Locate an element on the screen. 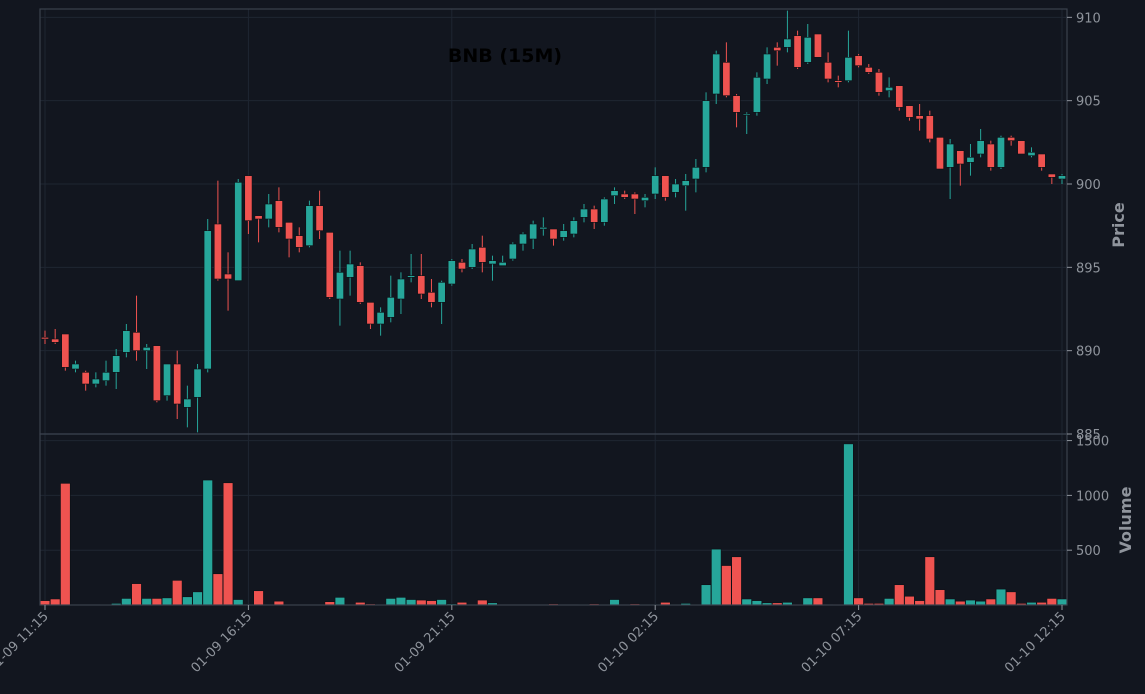  price-axis-label: Price is located at coordinates (1118, 225).